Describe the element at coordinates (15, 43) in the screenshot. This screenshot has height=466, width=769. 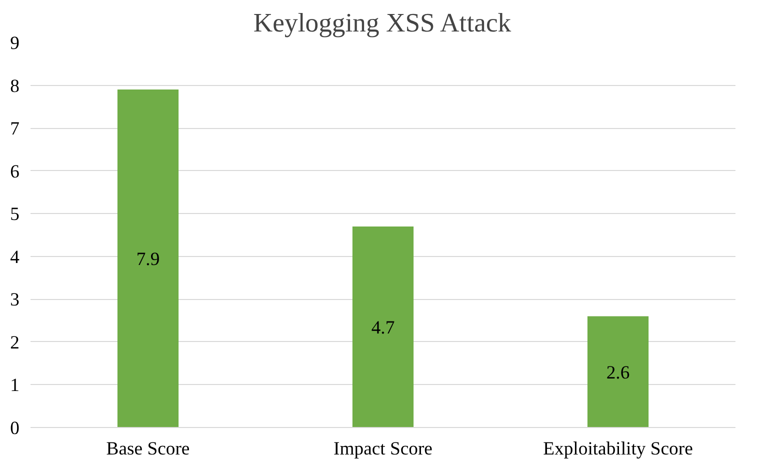
I see `y-tick-label: 9` at that location.